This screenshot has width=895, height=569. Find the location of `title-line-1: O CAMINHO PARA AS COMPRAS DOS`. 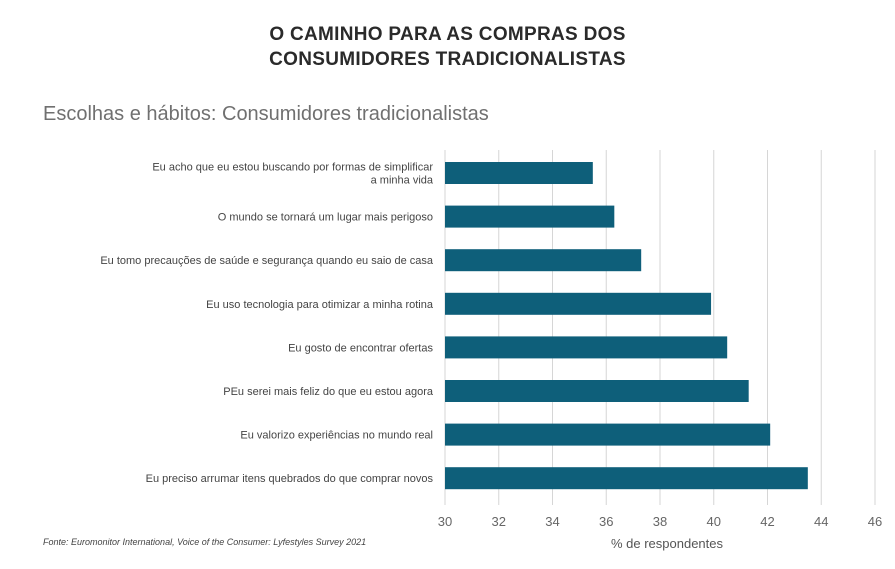

title-line-1: O CAMINHO PARA AS COMPRAS DOS is located at coordinates (447, 34).